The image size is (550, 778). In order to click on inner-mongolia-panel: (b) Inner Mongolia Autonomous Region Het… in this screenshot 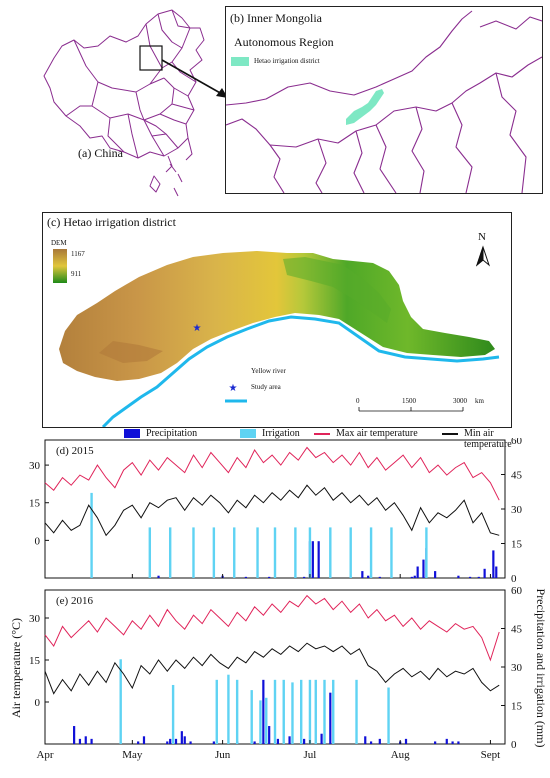, I will do `click(384, 100)`.